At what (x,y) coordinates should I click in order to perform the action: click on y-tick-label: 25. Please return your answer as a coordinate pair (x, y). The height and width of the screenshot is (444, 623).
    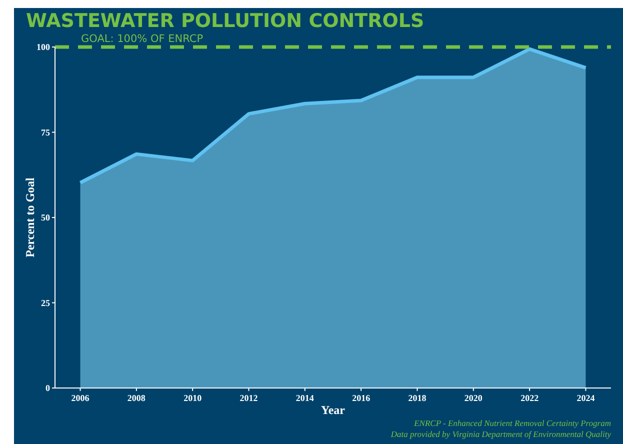
    Looking at the image, I should click on (45, 303).